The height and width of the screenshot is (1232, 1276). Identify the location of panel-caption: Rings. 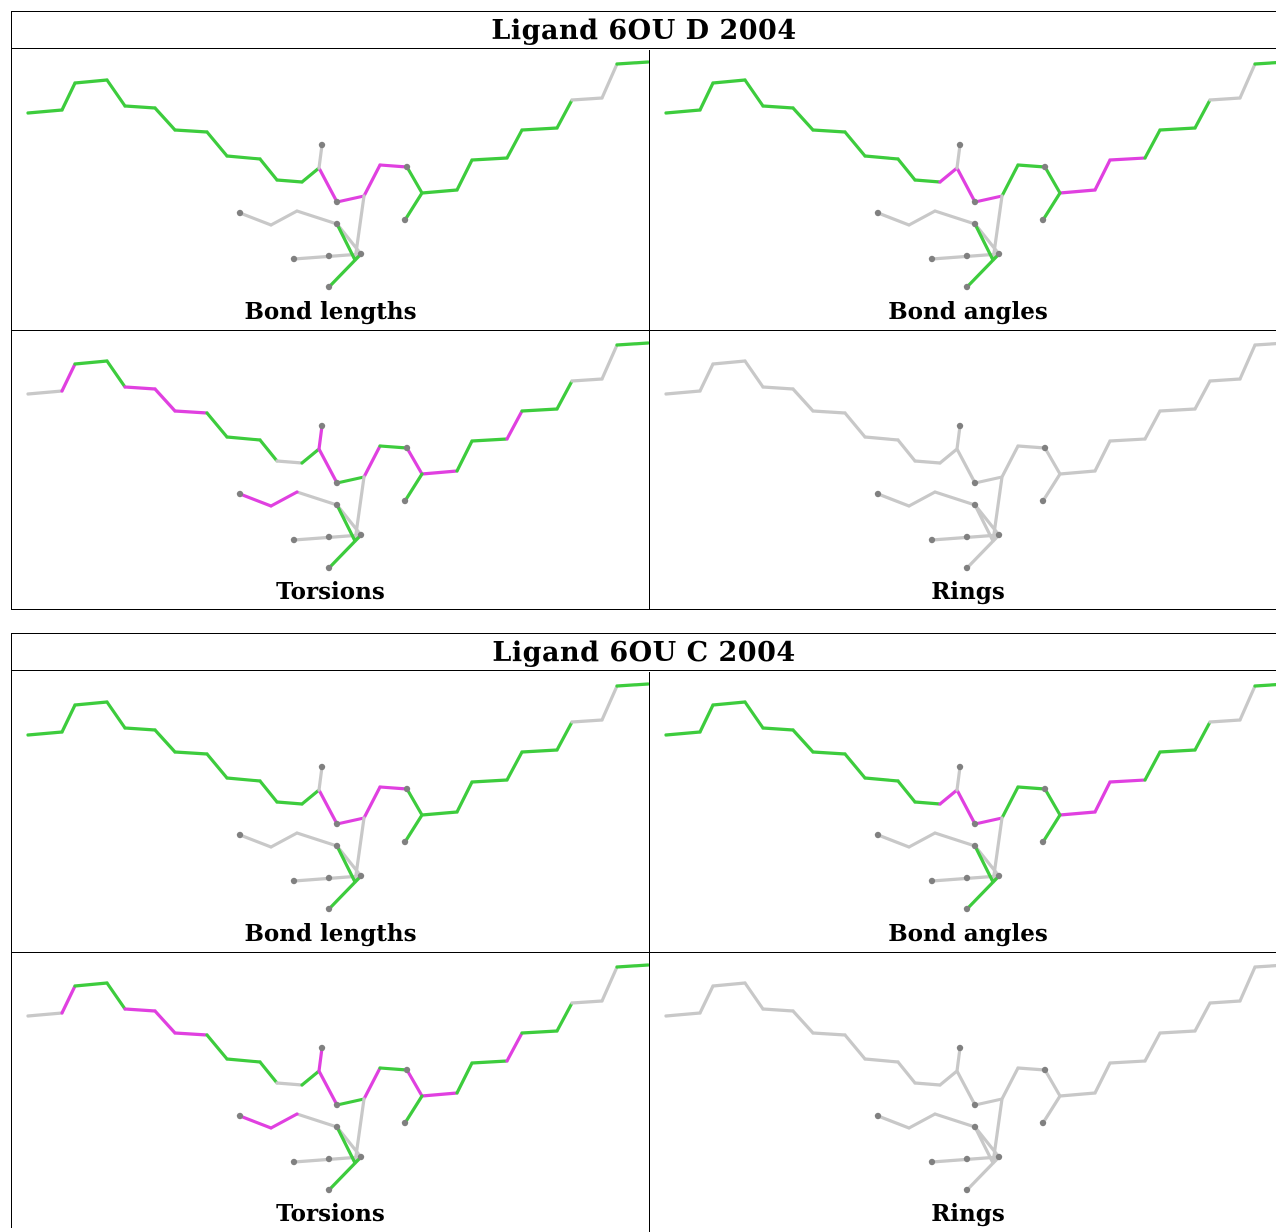
(968, 1213).